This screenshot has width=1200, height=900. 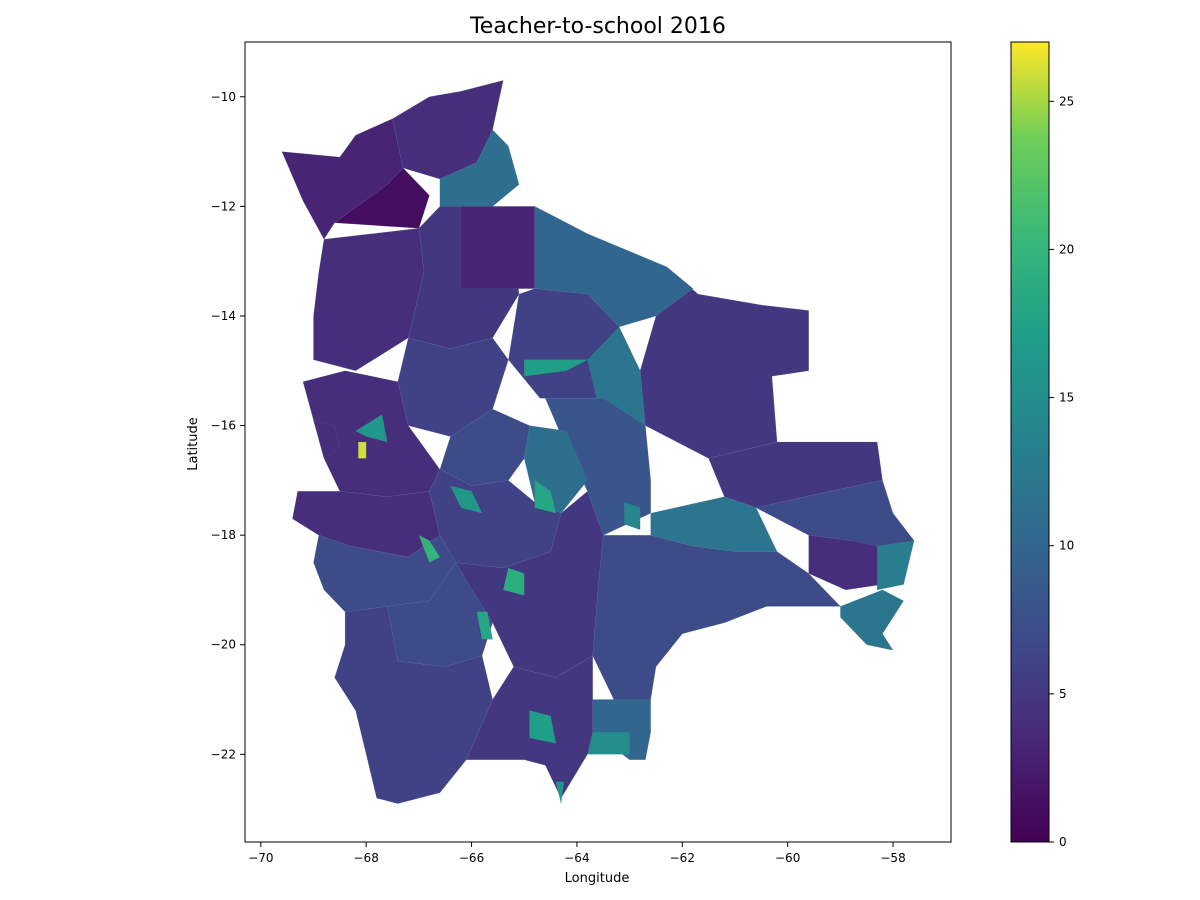 What do you see at coordinates (1066, 546) in the screenshot?
I see `colorbar-tick-label: 10` at bounding box center [1066, 546].